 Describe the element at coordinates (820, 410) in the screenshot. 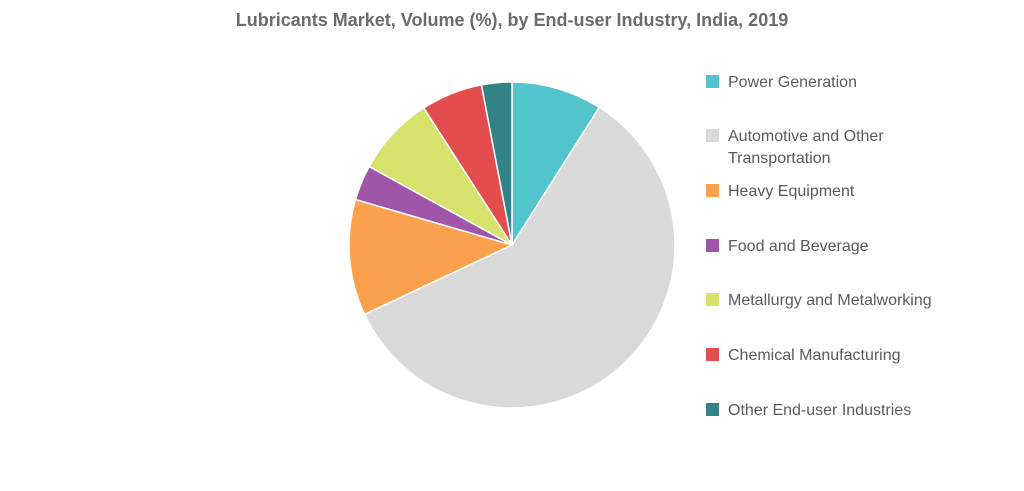

I see `legend-label: Other End-user Industries` at that location.